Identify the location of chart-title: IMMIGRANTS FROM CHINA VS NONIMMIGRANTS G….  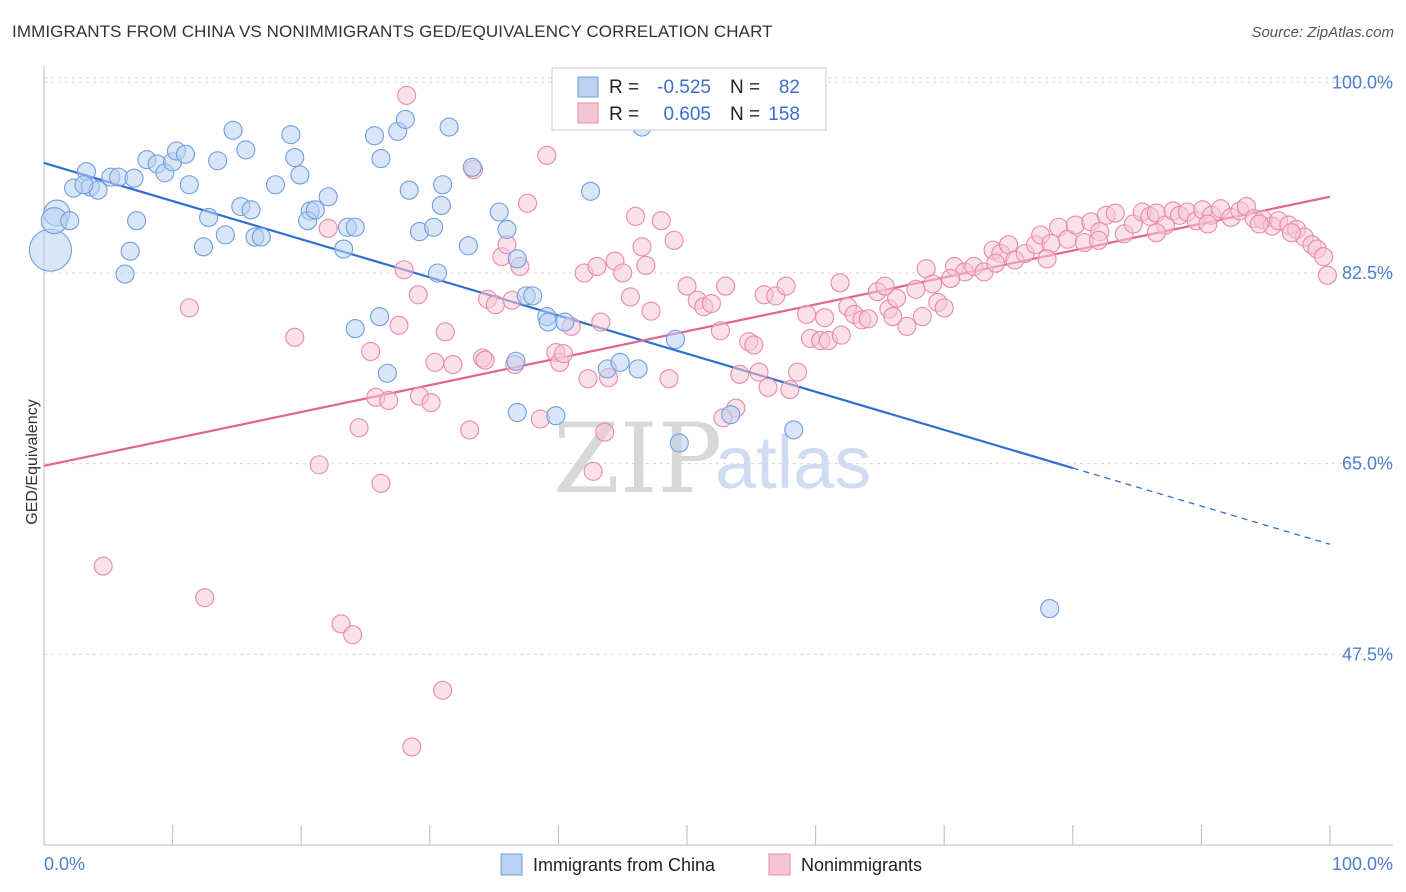
(392, 31).